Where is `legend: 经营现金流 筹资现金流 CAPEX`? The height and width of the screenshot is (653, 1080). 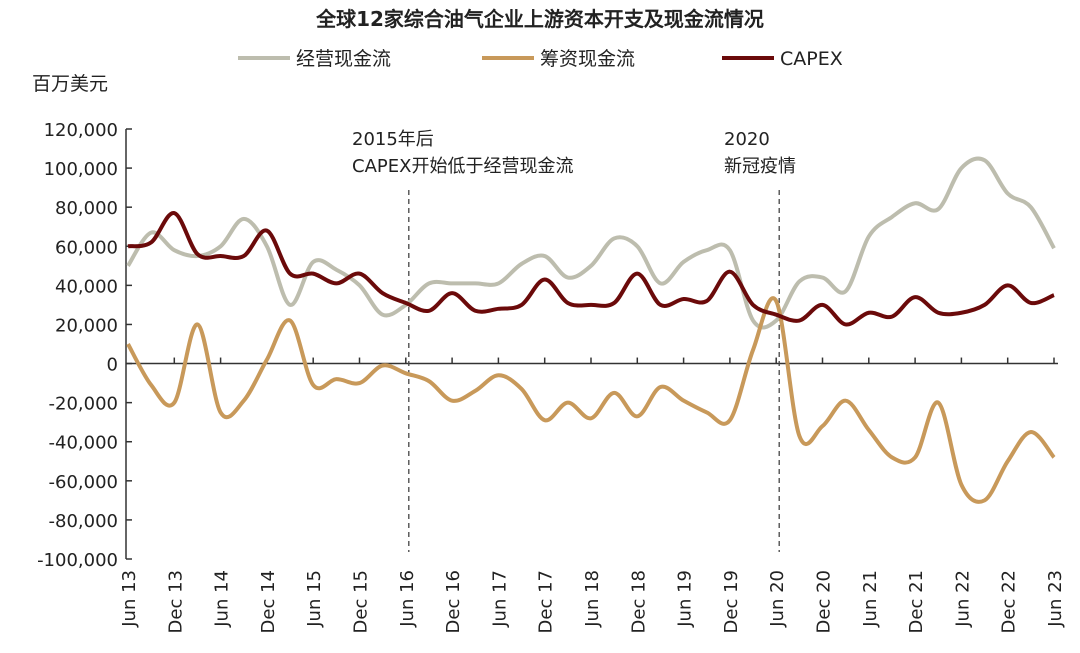 legend: 经营现金流 筹资现金流 CAPEX is located at coordinates (540, 59).